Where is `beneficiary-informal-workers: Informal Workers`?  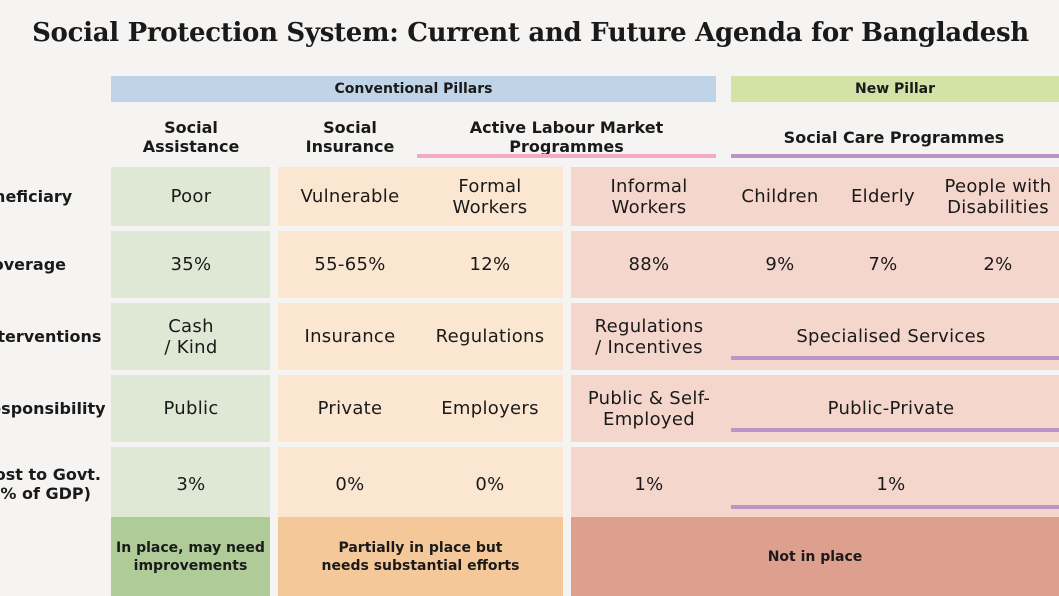 beneficiary-informal-workers: Informal Workers is located at coordinates (649, 196).